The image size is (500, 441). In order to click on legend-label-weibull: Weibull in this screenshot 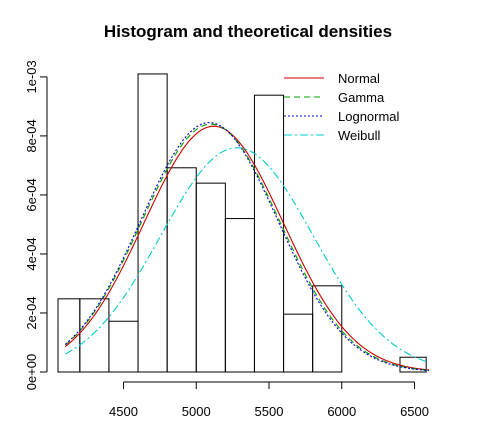, I will do `click(359, 135)`.